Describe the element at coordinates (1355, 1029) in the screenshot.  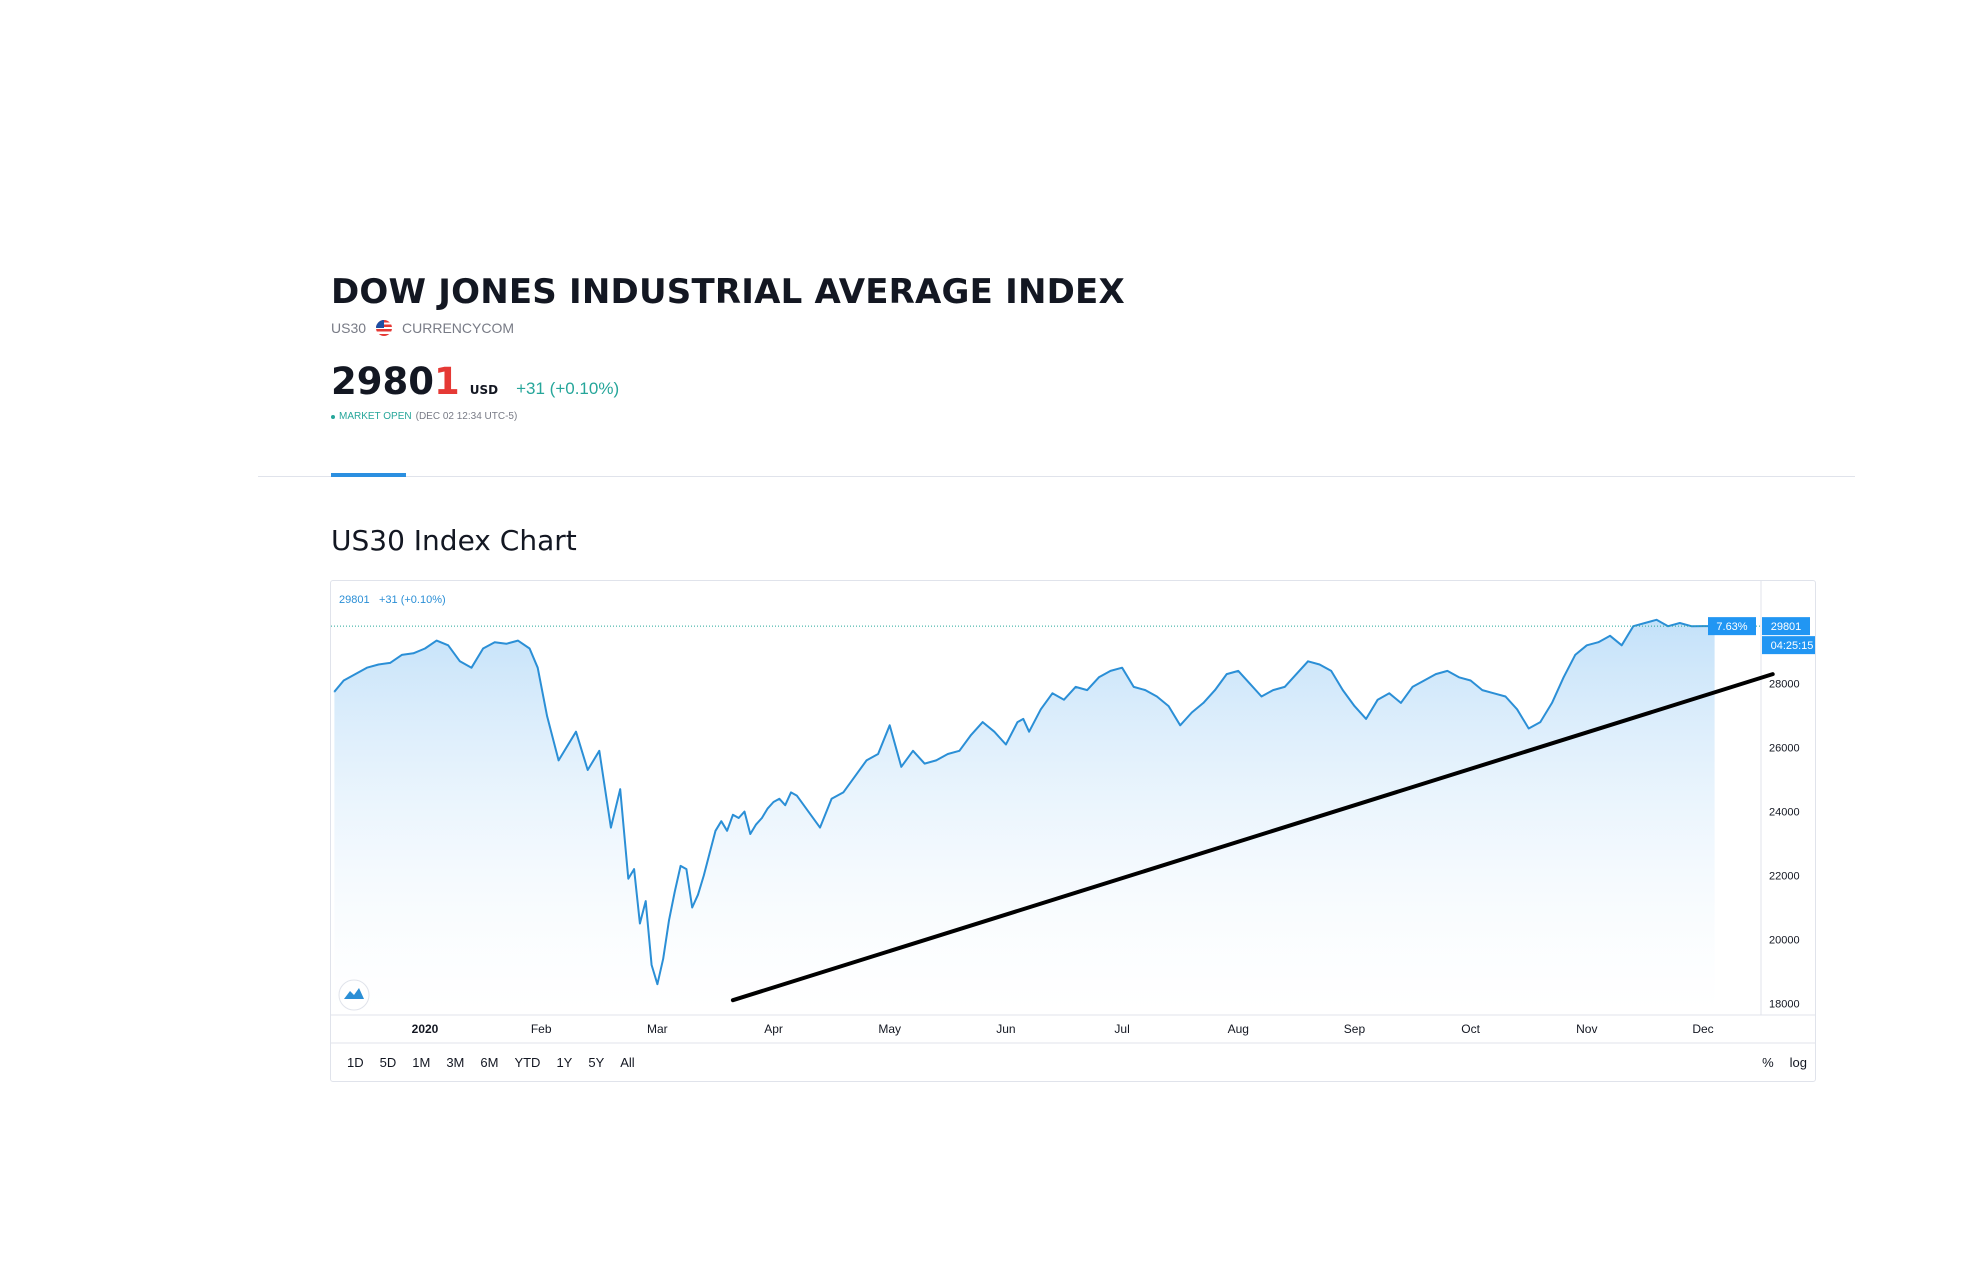
I see `x-tick-label: Sep` at that location.